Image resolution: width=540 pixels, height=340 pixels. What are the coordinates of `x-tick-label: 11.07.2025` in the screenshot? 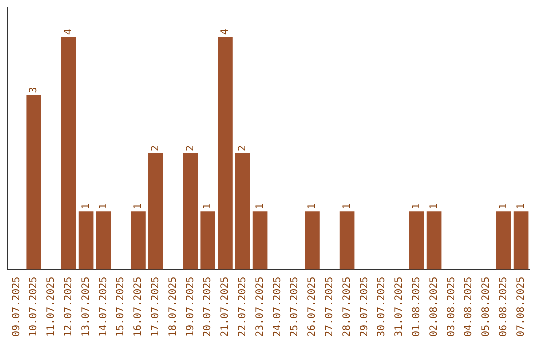 It's located at (52, 307).